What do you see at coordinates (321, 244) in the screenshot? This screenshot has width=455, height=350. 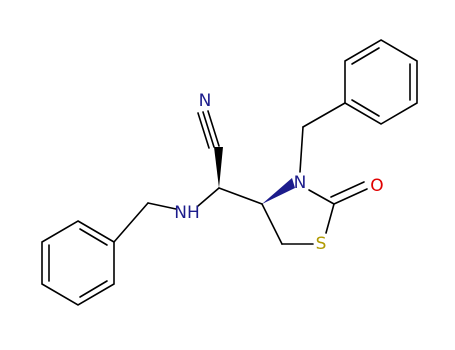 I see `atom-label: S` at bounding box center [321, 244].